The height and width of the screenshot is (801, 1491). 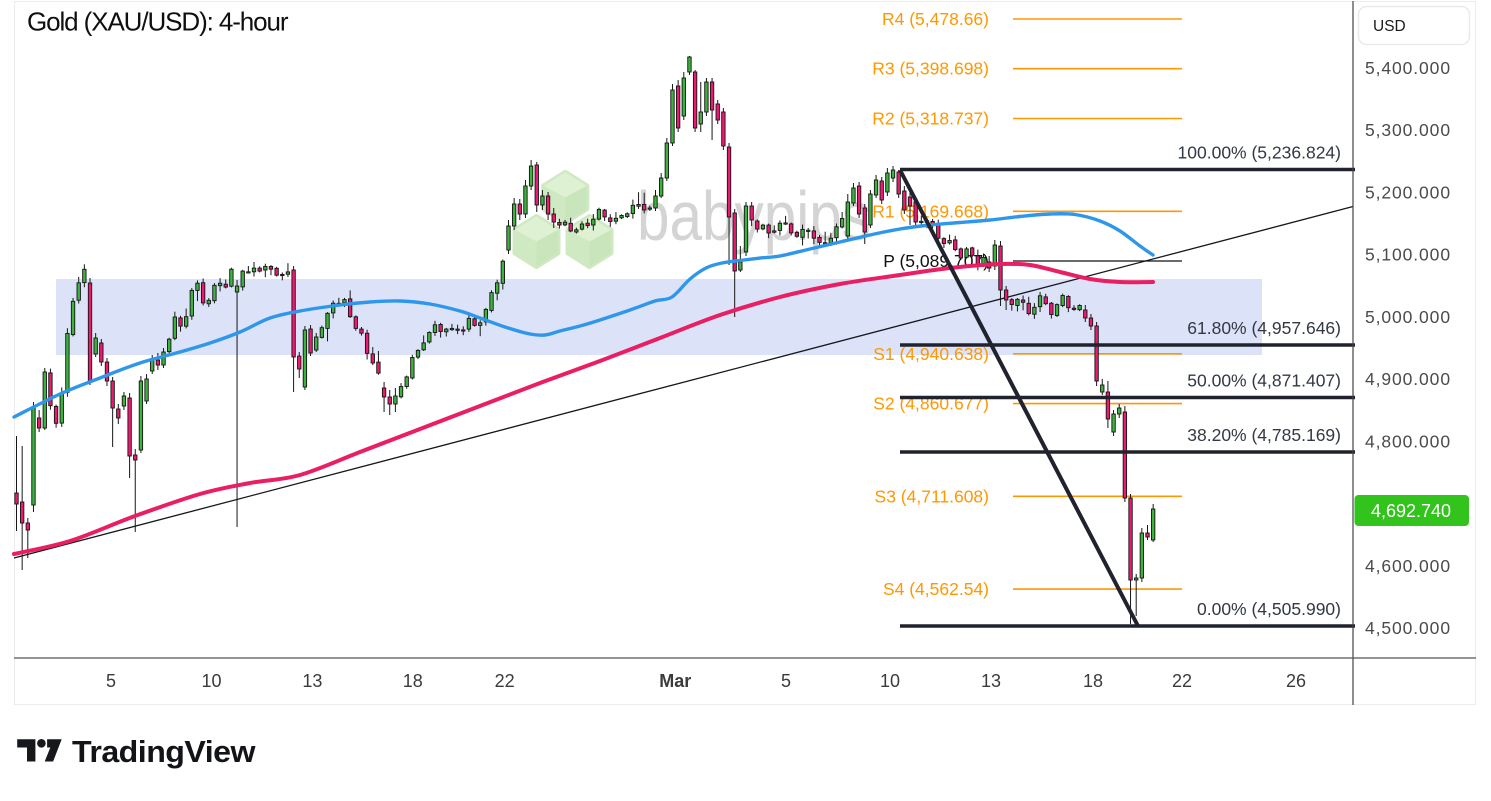 I want to click on svg-text: 4,500.000, so click(x=1408, y=628).